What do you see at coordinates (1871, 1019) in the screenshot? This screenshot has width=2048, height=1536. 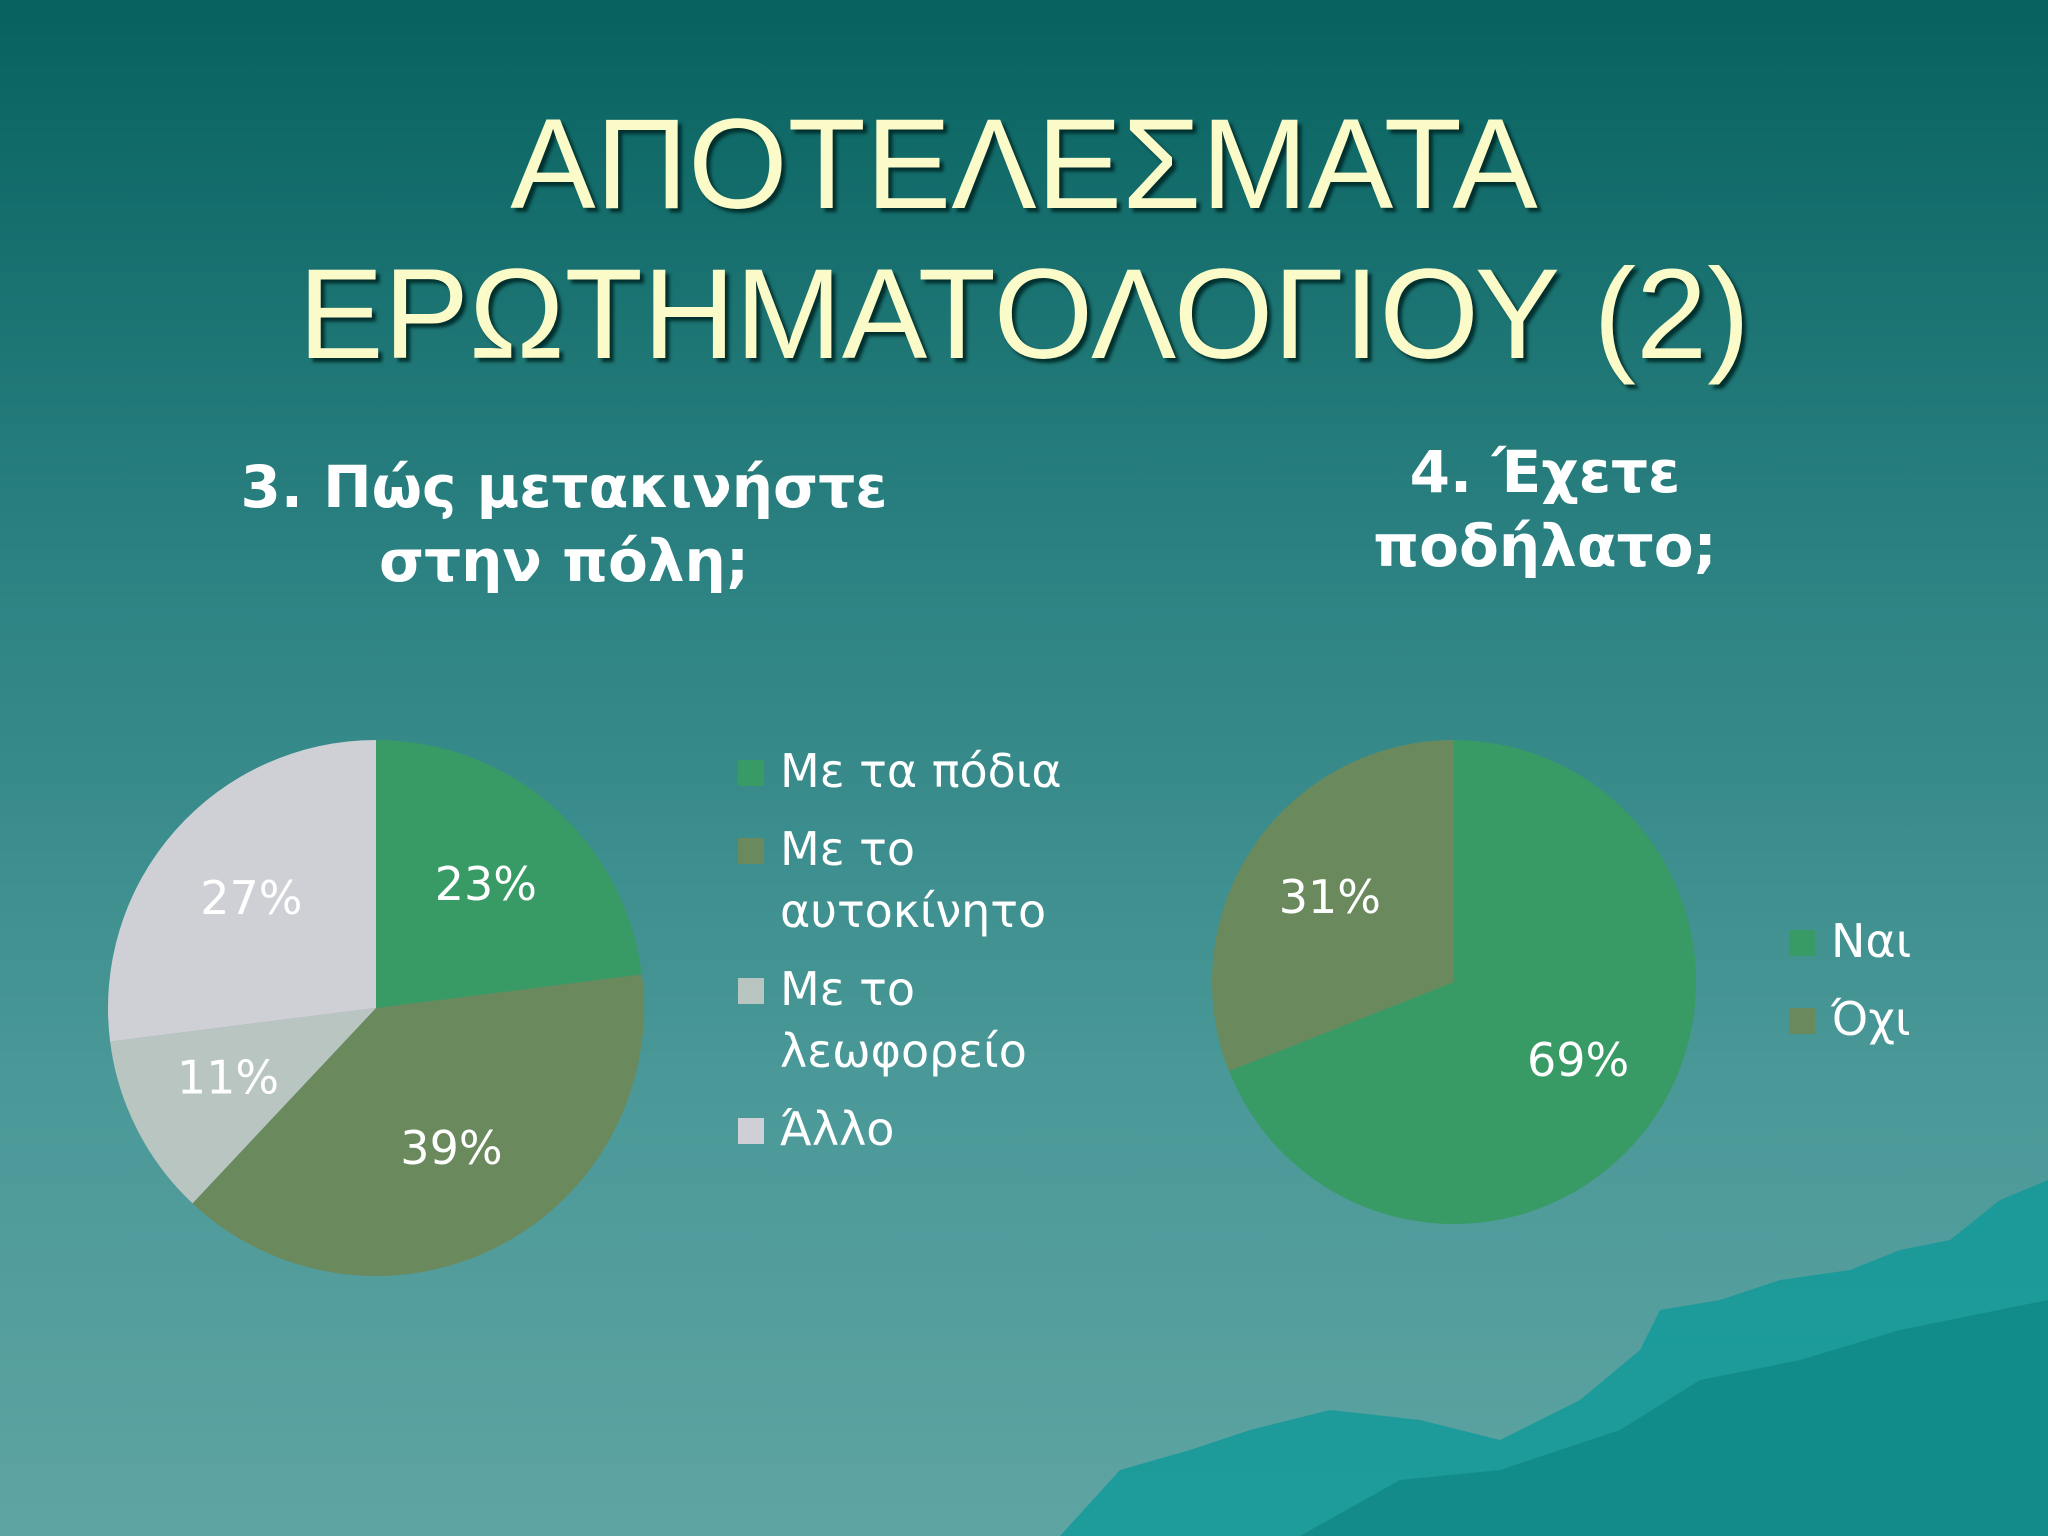 I see `legend-label: Όχι` at bounding box center [1871, 1019].